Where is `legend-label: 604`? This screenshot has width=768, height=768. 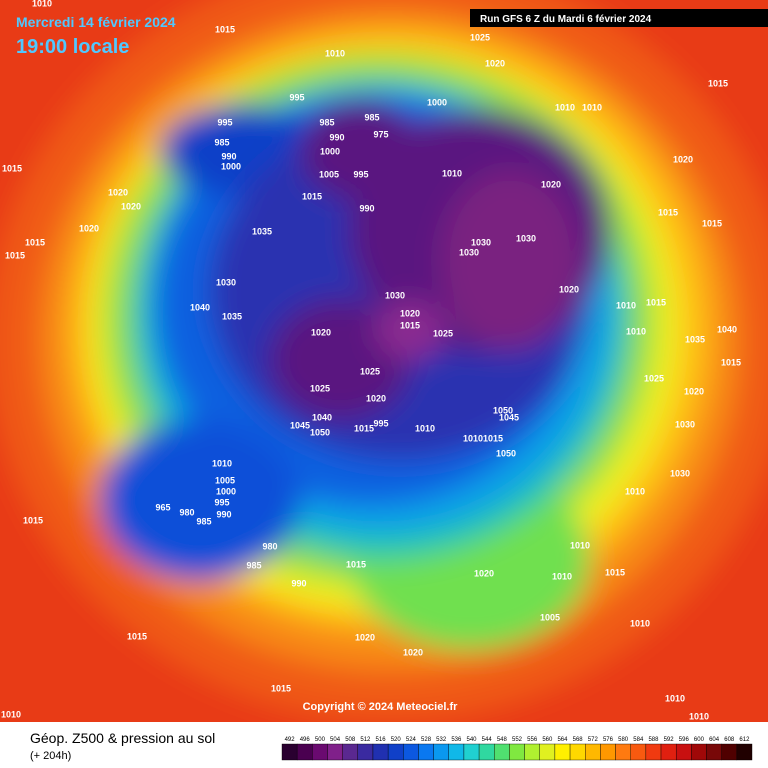
legend-label: 604 is located at coordinates (714, 740).